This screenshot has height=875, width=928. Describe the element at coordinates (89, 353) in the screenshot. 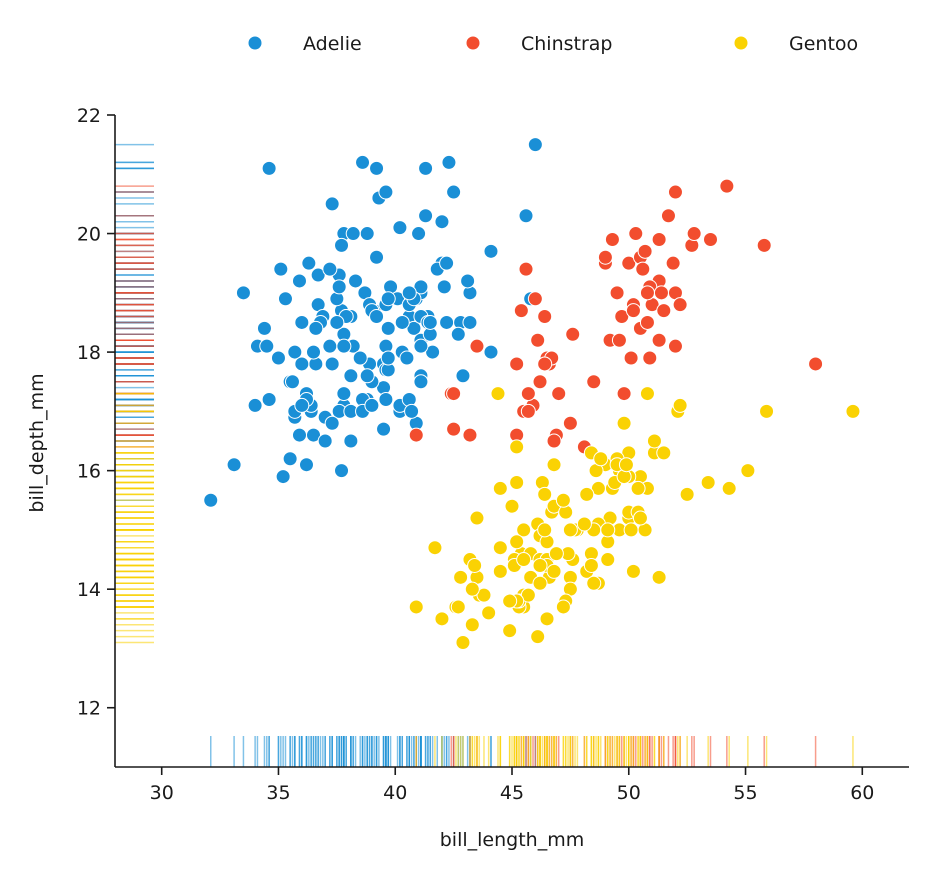

I see `y-tick-label: 18` at that location.